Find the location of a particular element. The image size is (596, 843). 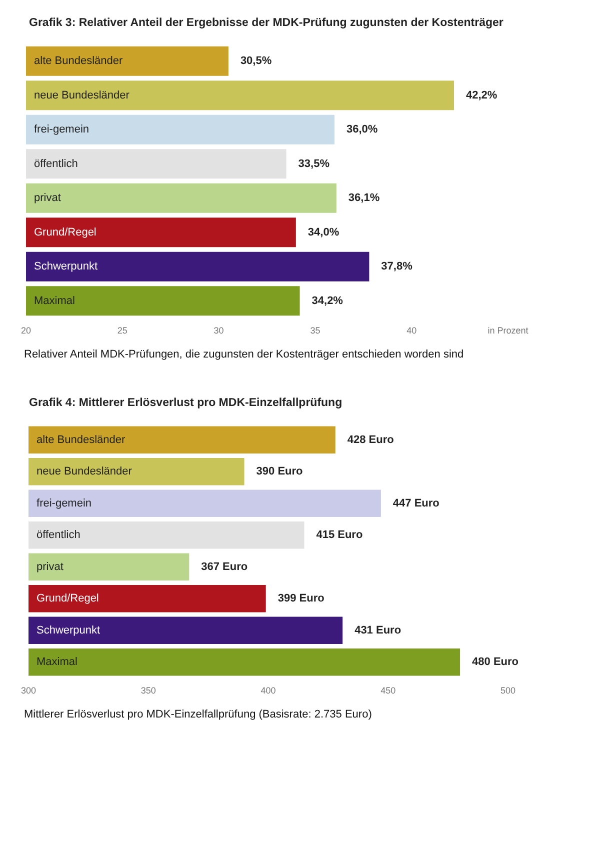

x-tick-label: 400 is located at coordinates (268, 691).